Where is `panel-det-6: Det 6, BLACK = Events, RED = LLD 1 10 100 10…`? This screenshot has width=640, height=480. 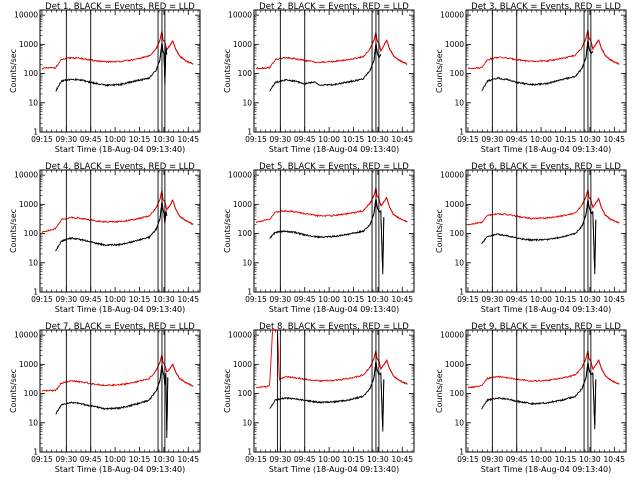 panel-det-6: Det 6, BLACK = Events, RED = LLD 1 10 100 10… is located at coordinates (531, 238).